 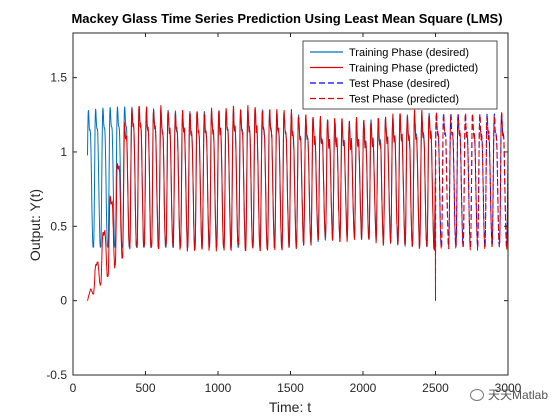 What do you see at coordinates (63, 301) in the screenshot?
I see `y-tick-label: 0` at bounding box center [63, 301].